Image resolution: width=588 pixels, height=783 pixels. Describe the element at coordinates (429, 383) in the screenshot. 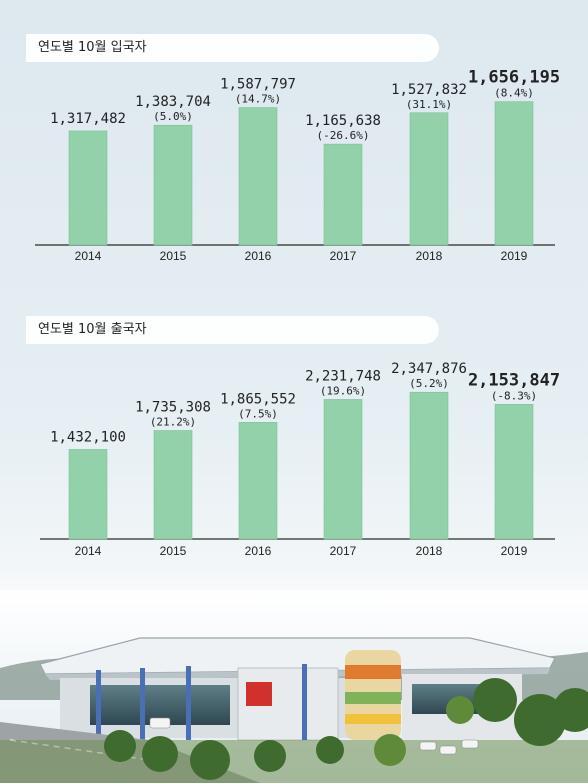

I see `change-label-2018: (5.2%)` at that location.